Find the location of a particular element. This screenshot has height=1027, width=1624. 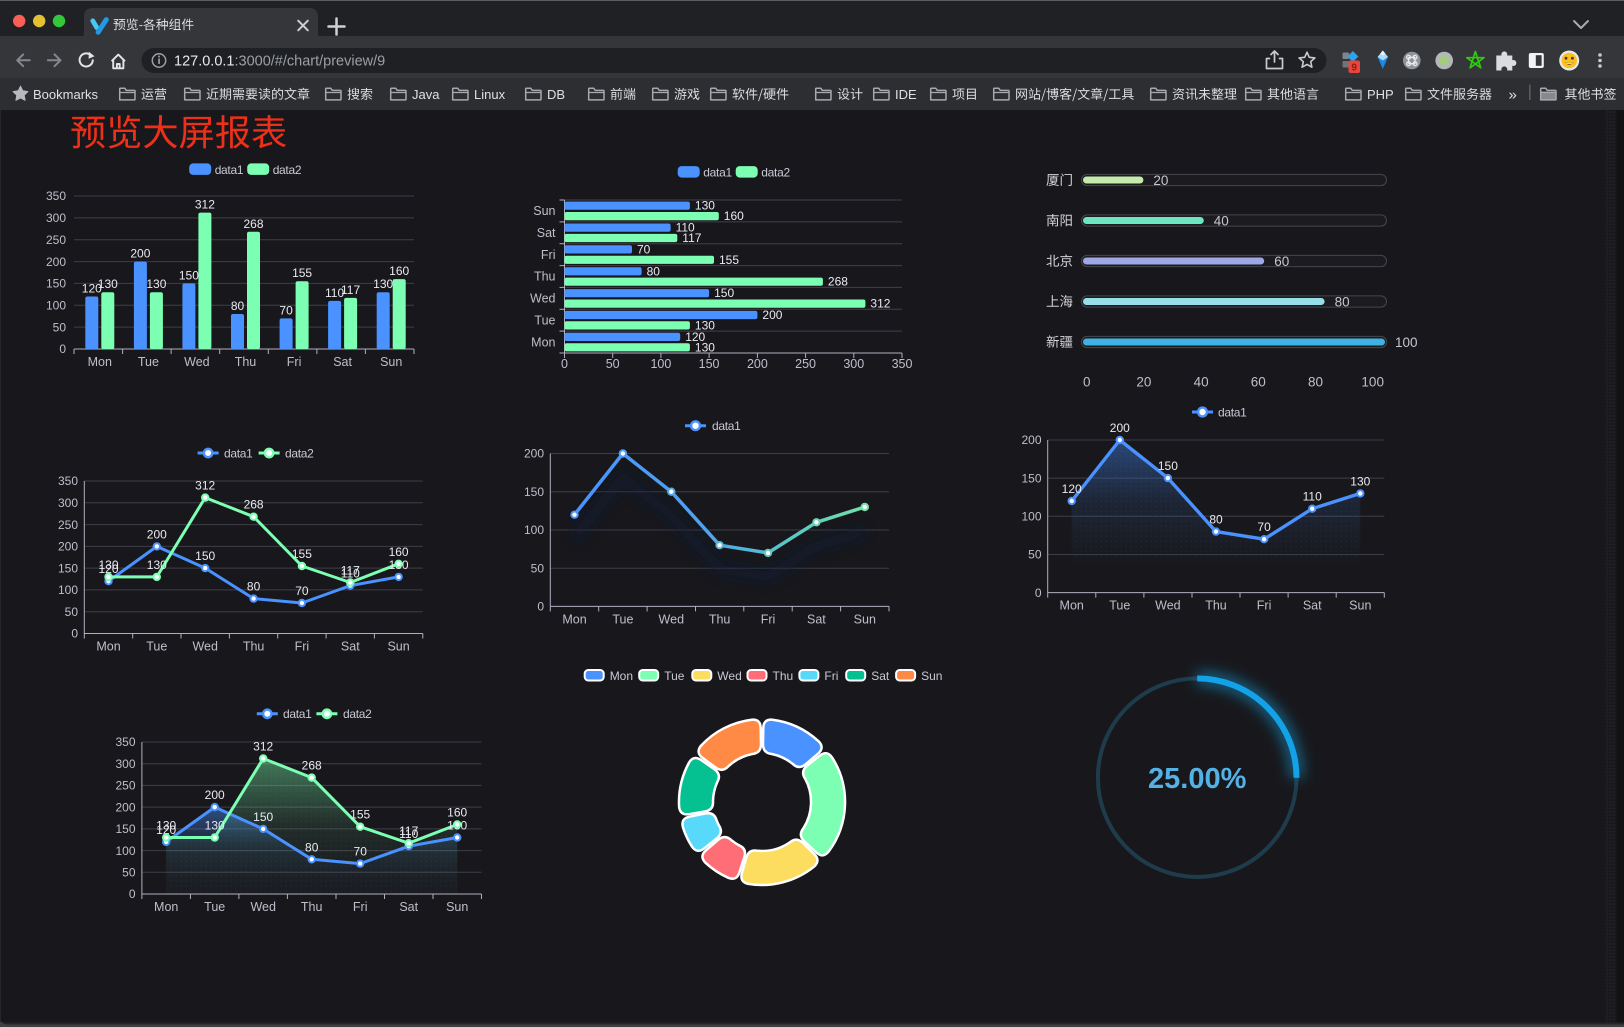

svg-text: 25.00% is located at coordinates (1197, 779).